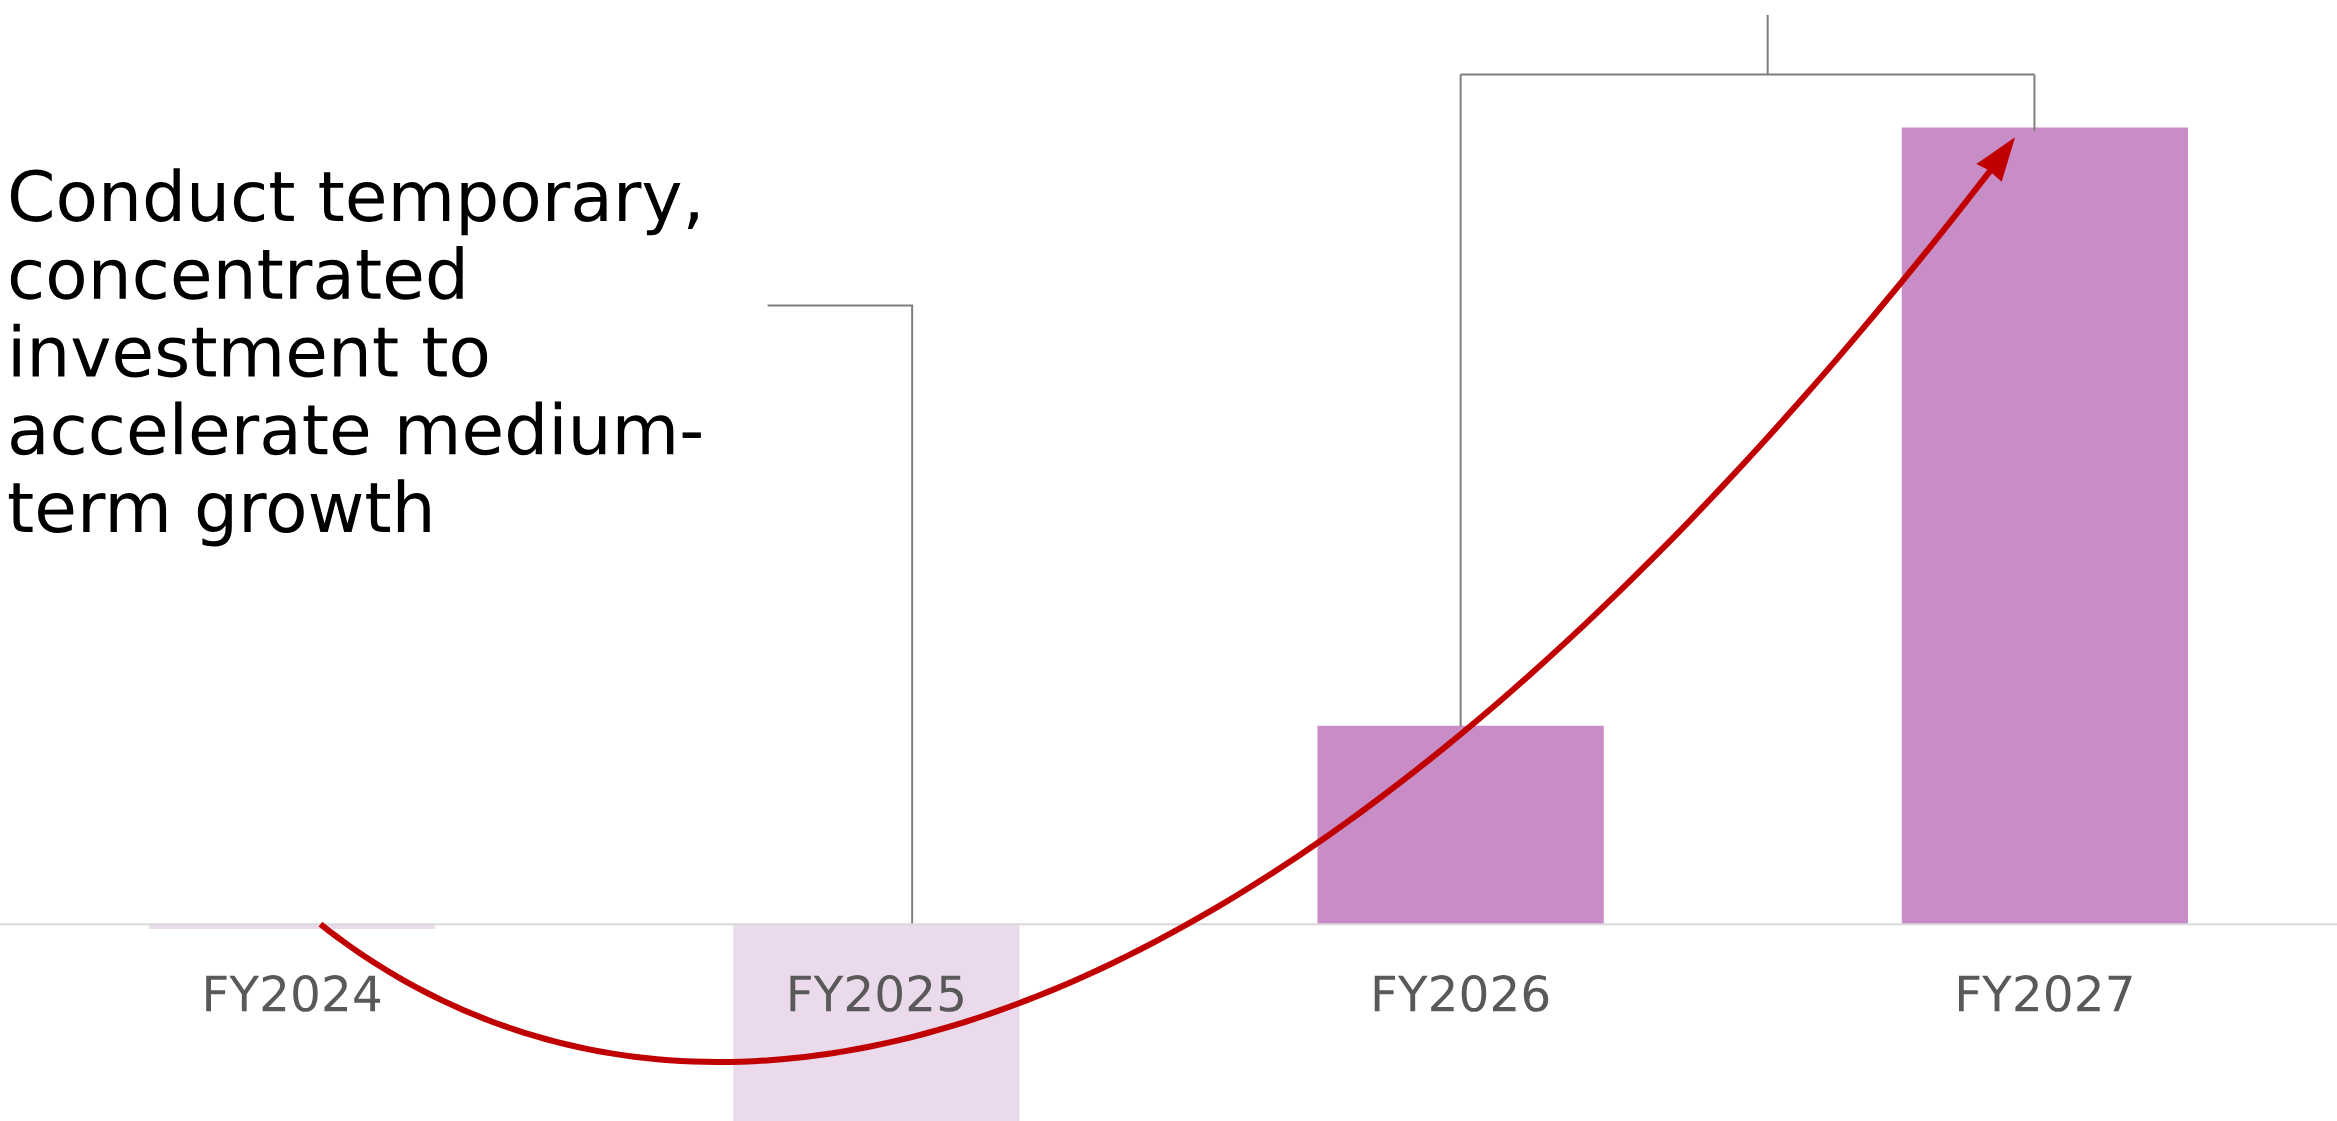  Describe the element at coordinates (354, 357) in the screenshot. I see `annotation: Conduct temporary, concentrated investment to accelerate medium- term growth` at that location.